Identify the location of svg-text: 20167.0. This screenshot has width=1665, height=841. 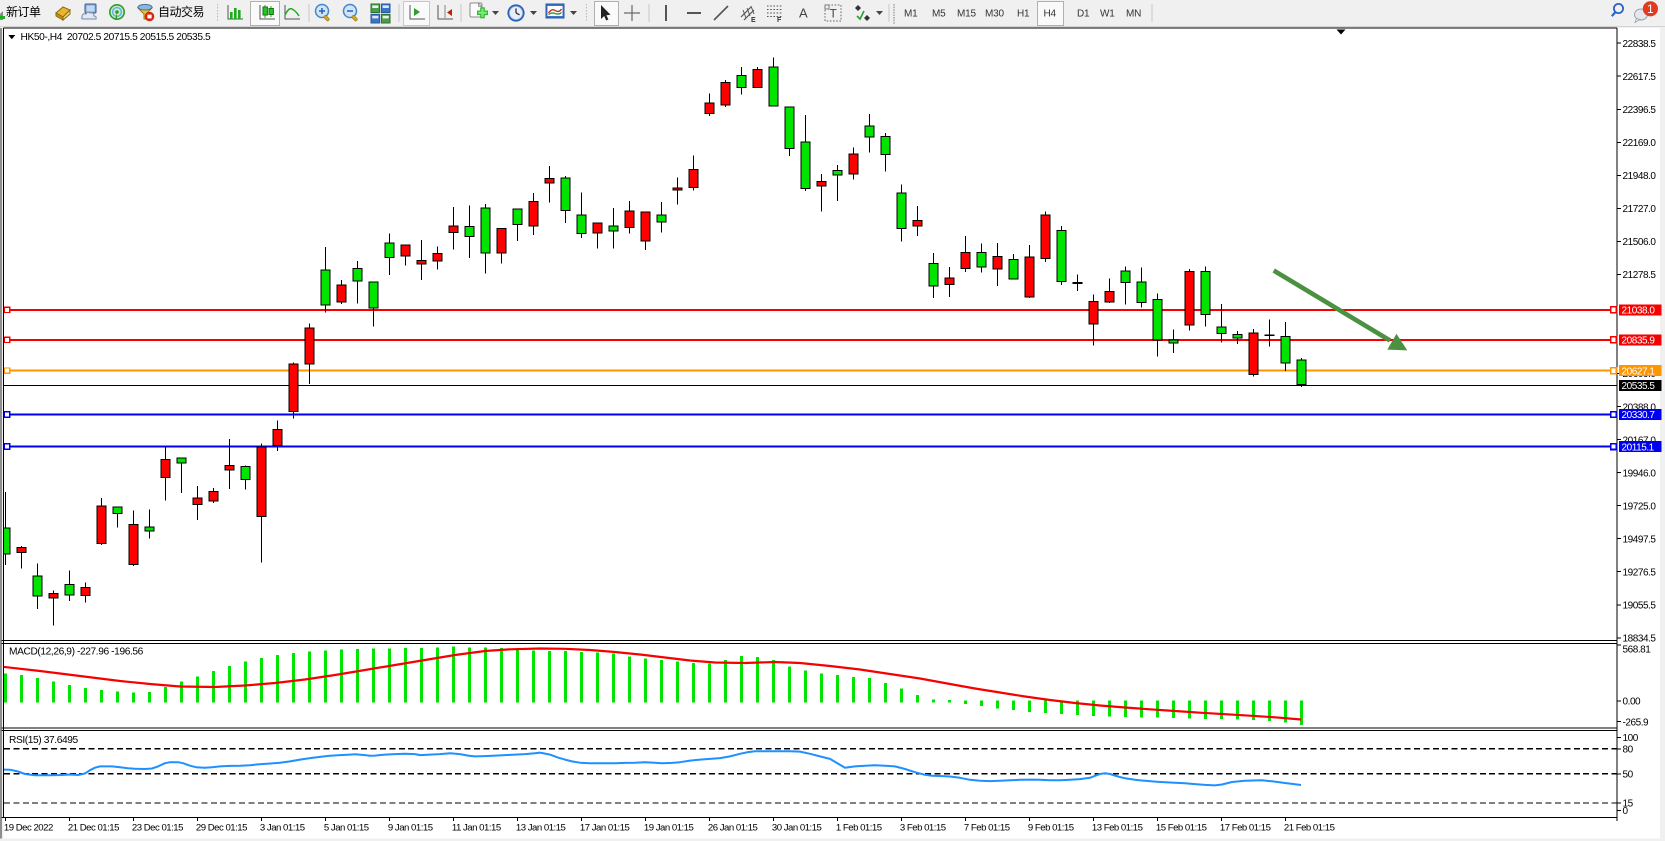
(1640, 440).